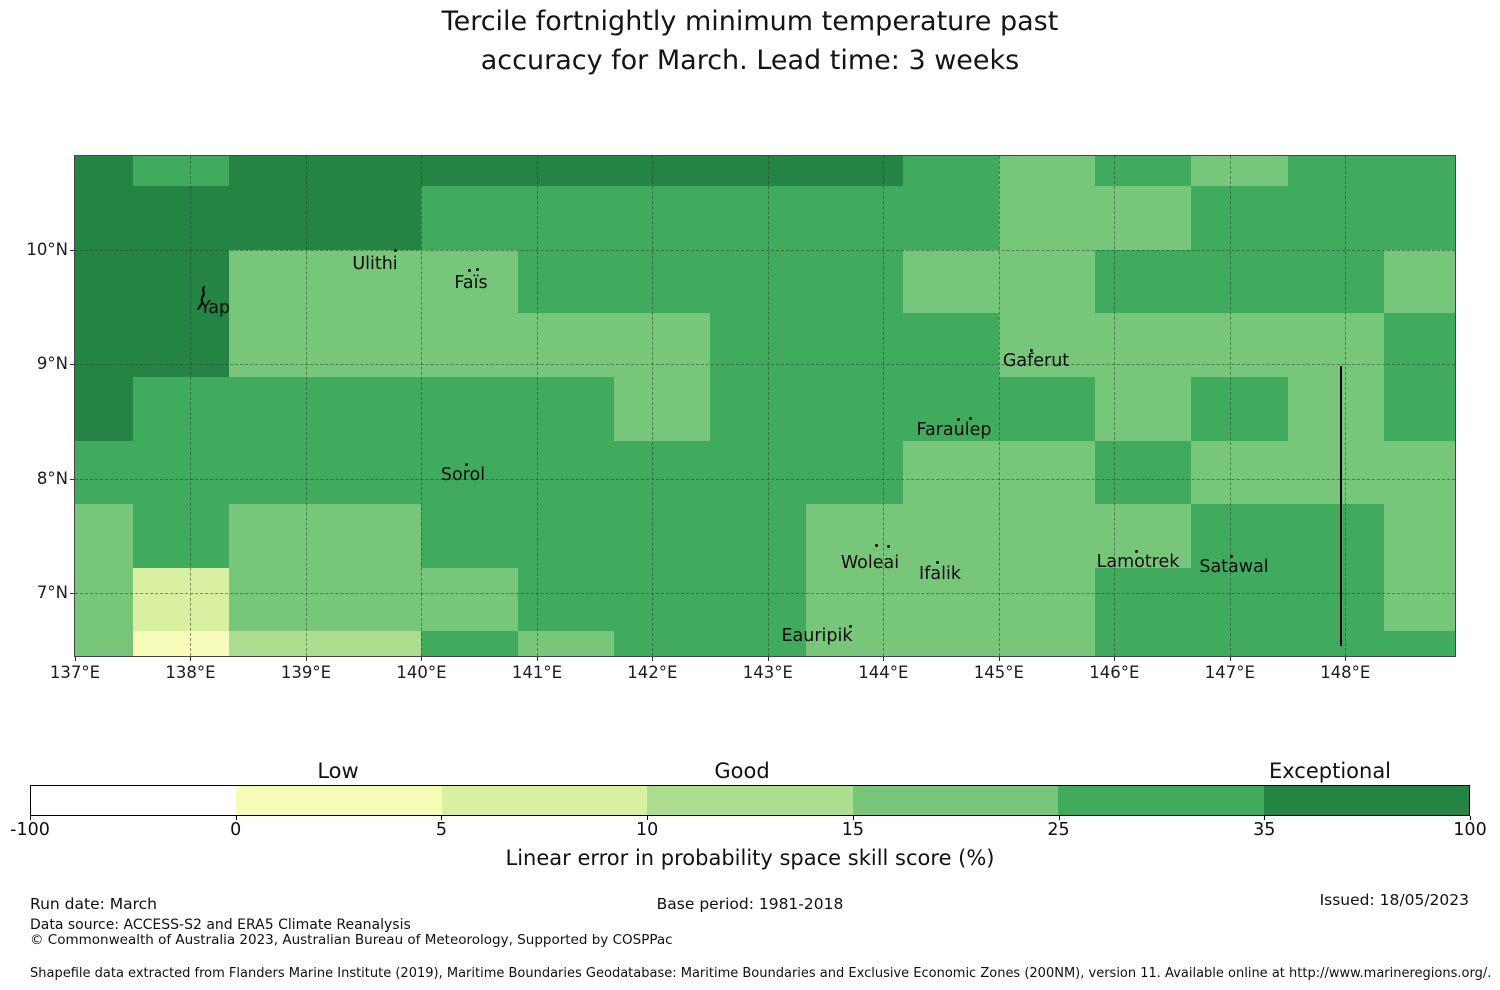 The image size is (1500, 990). Describe the element at coordinates (201, 298) in the screenshot. I see `yap-island-glyph` at that location.